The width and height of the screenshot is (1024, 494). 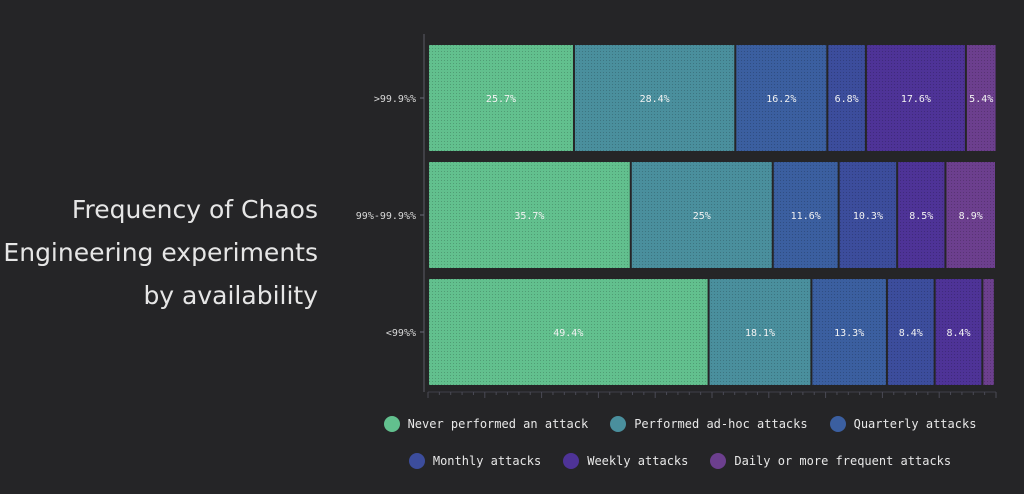 What do you see at coordinates (638, 461) in the screenshot?
I see `legend-label: Weekly attacks` at bounding box center [638, 461].